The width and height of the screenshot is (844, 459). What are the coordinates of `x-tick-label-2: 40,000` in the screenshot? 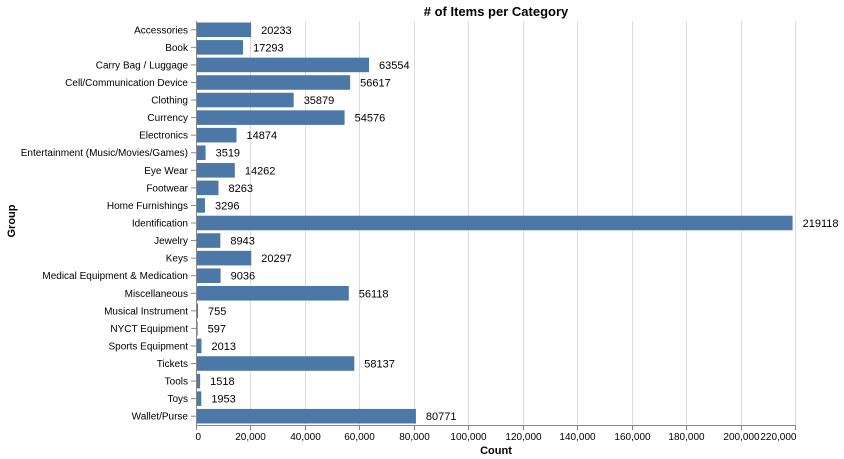 It's located at (305, 437).